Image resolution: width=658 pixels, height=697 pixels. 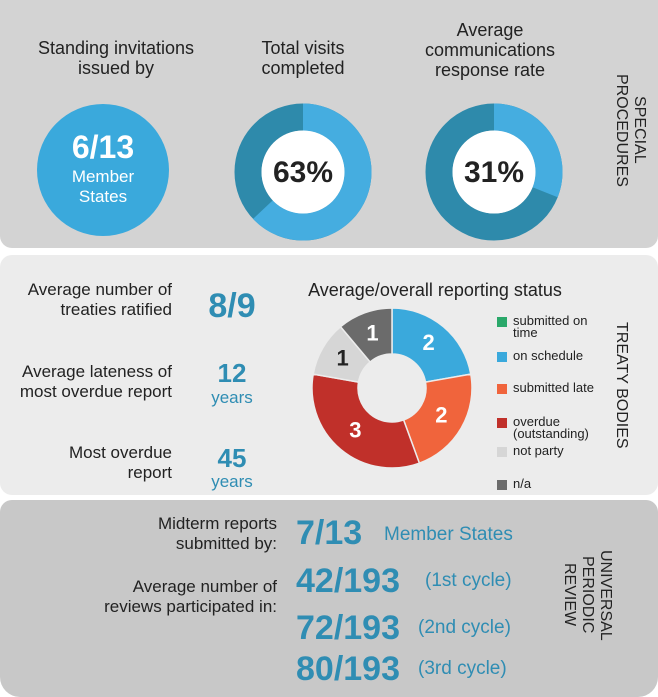 What do you see at coordinates (217, 533) in the screenshot?
I see `midterm-label: Midterm reports submitted by:` at bounding box center [217, 533].